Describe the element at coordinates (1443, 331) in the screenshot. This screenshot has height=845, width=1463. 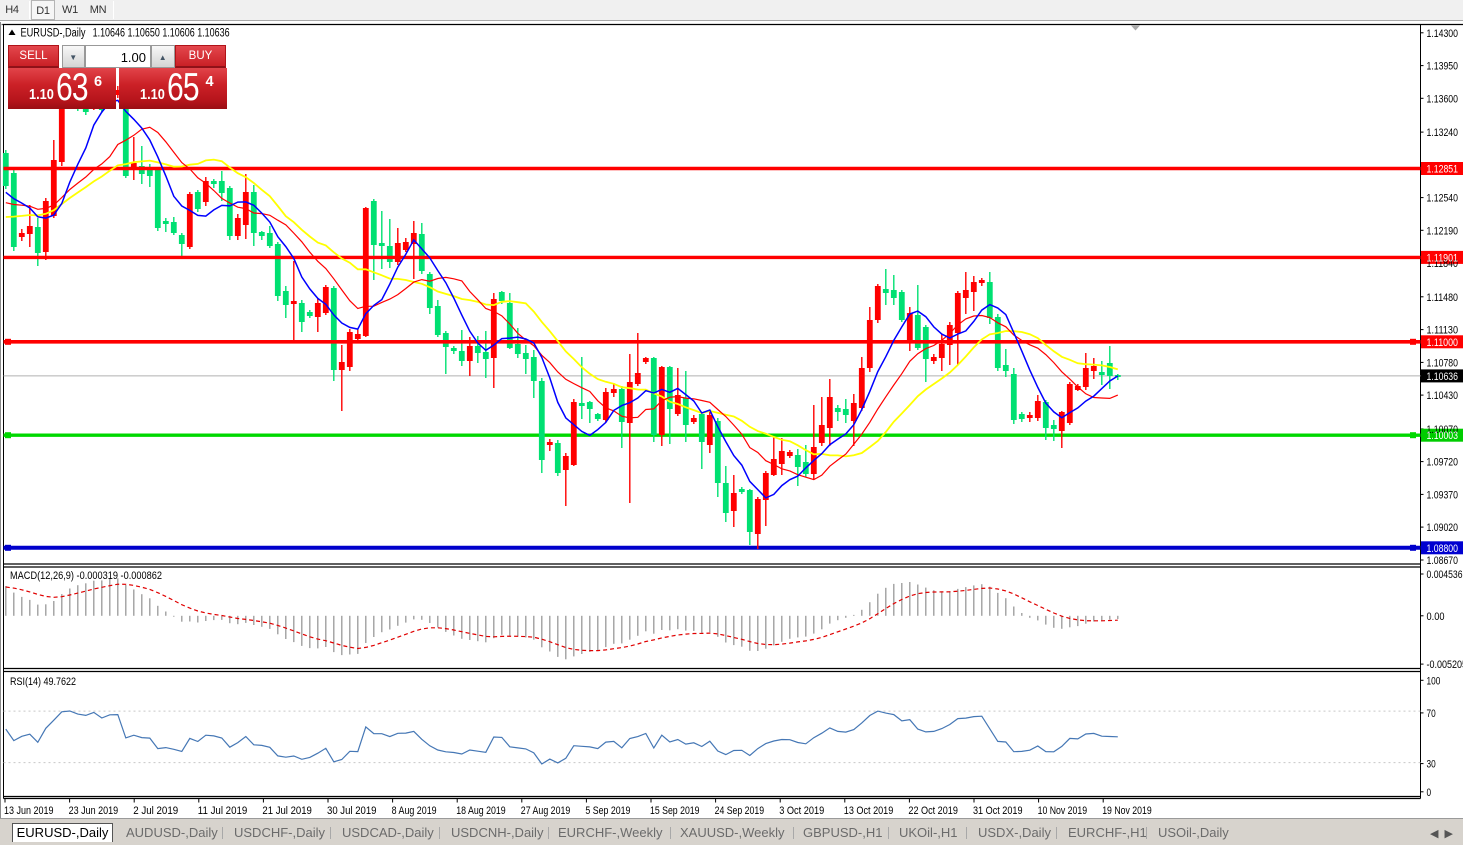
I see `svg-text: 1.11130` at that location.